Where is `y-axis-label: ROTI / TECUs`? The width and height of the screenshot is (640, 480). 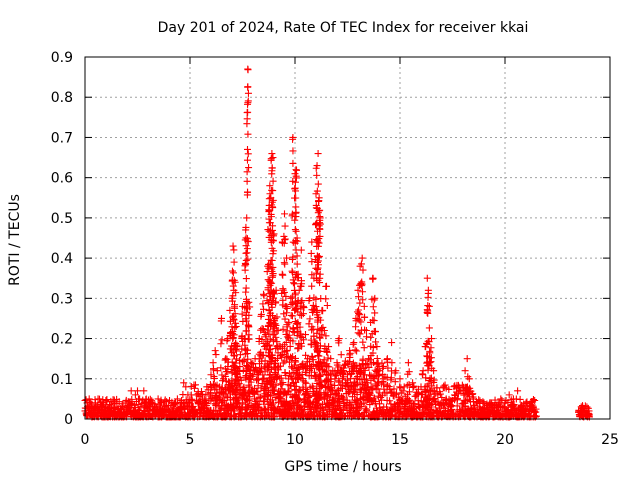 y-axis-label: ROTI / TECUs is located at coordinates (15, 240).